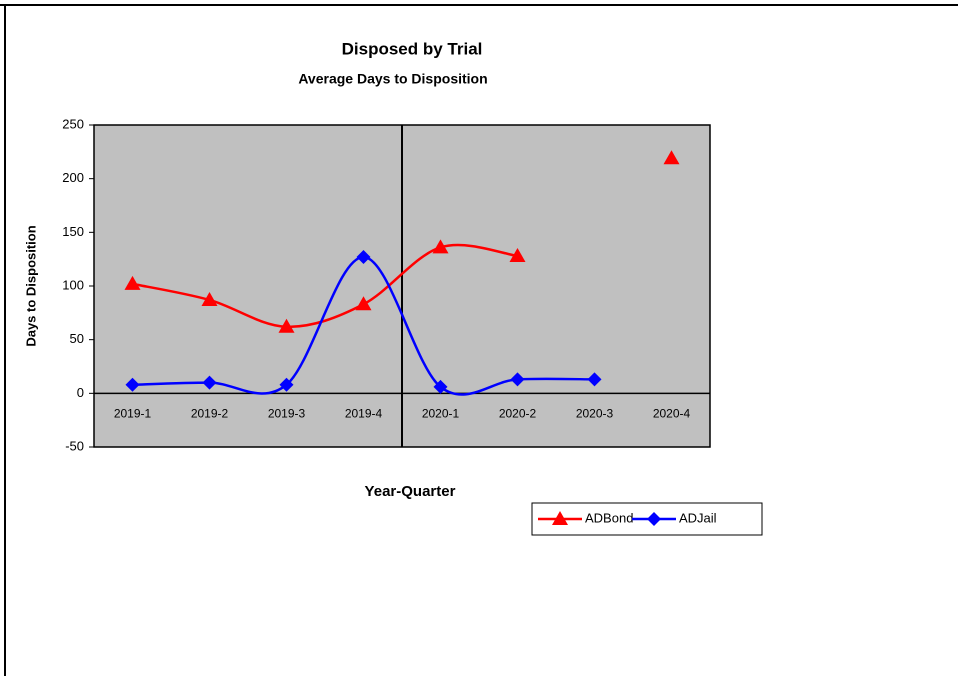 The image size is (958, 676). What do you see at coordinates (73, 284) in the screenshot?
I see `y-tick-label: 100` at bounding box center [73, 284].